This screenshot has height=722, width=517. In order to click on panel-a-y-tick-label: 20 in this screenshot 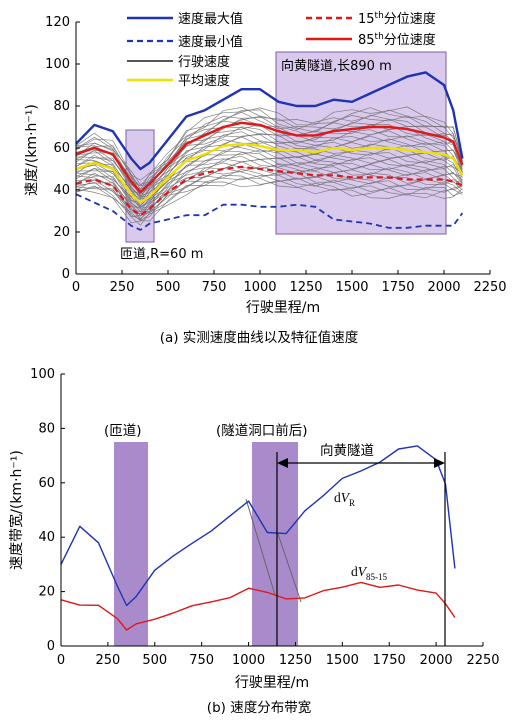, I will do `click(61, 232)`.